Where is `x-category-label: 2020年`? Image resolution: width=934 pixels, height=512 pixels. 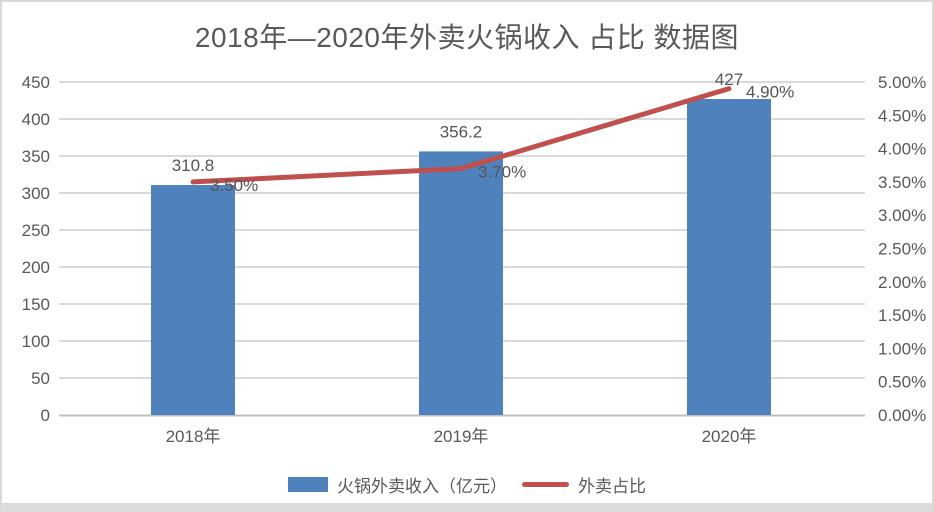
x-category-label: 2020年 is located at coordinates (729, 436).